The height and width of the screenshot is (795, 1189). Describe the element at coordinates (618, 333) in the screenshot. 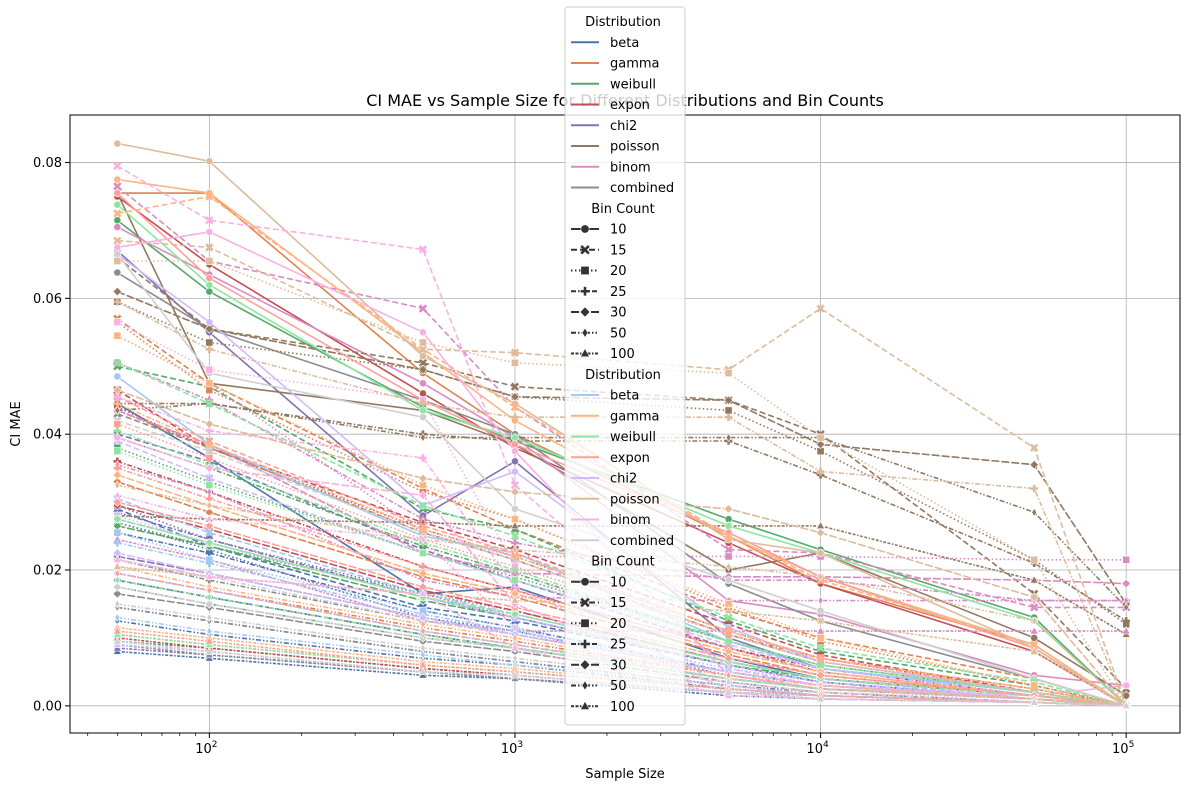

I see `legend-entry-label: 50` at that location.